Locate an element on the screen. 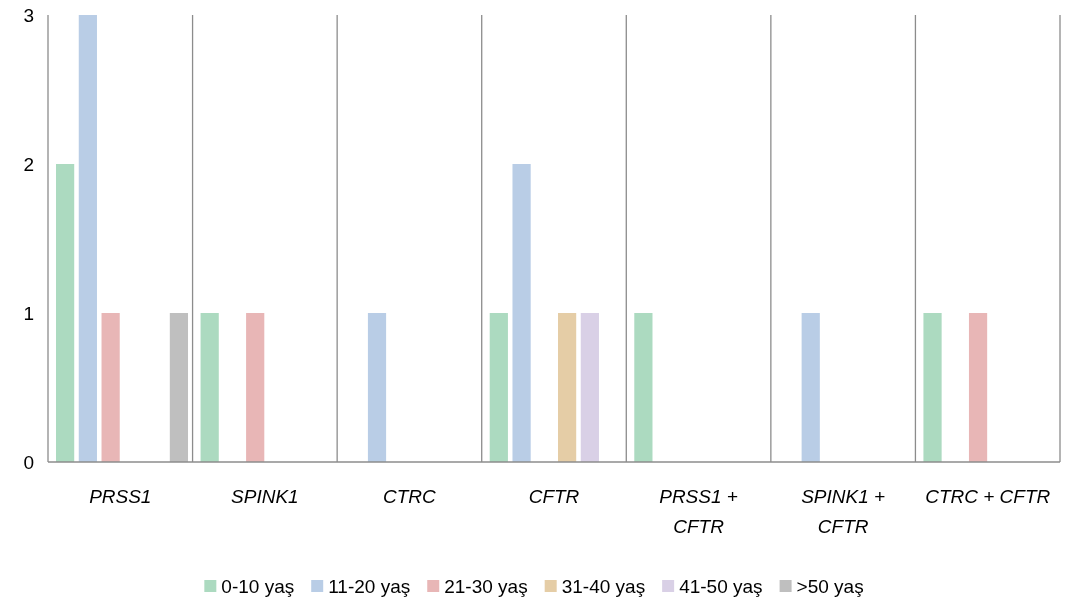 This screenshot has width=1068, height=606. y-tick-label: 3 is located at coordinates (28, 15).